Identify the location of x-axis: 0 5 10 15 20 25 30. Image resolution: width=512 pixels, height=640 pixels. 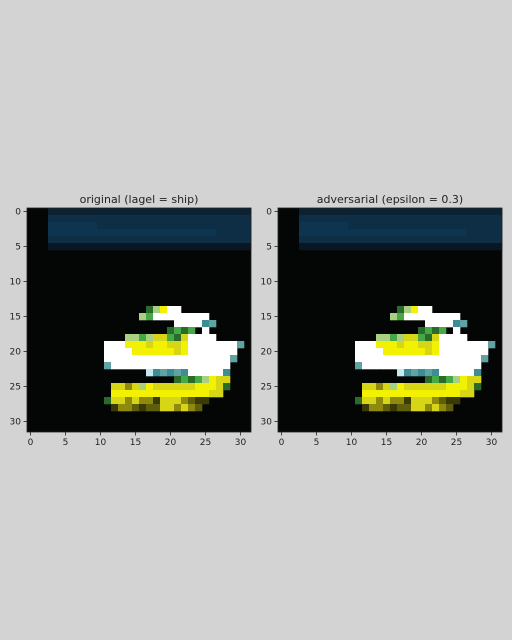
(137, 440).